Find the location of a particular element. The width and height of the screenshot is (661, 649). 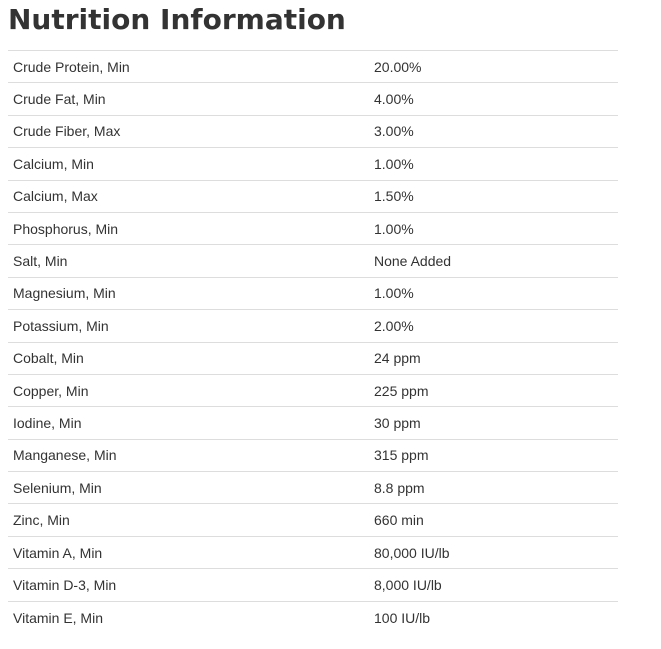

table-row: Vitamin A, Min 80,000 IU/lb is located at coordinates (313, 552).